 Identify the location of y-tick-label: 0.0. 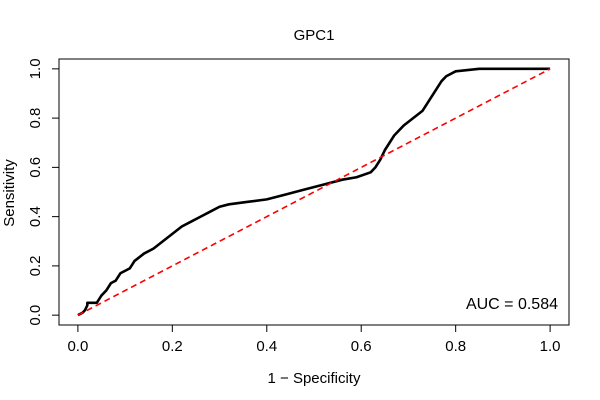
(35, 315).